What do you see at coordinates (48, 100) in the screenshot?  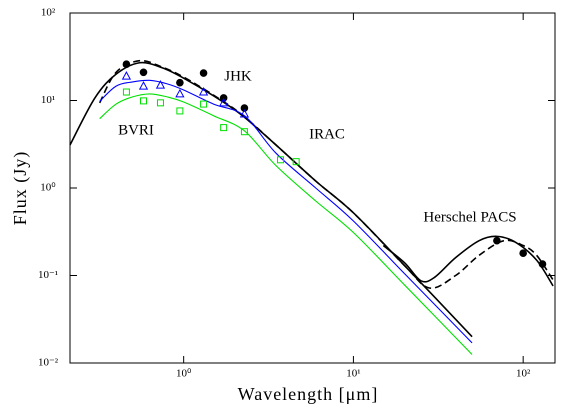 I see `y-tick-label: 10¹` at bounding box center [48, 100].